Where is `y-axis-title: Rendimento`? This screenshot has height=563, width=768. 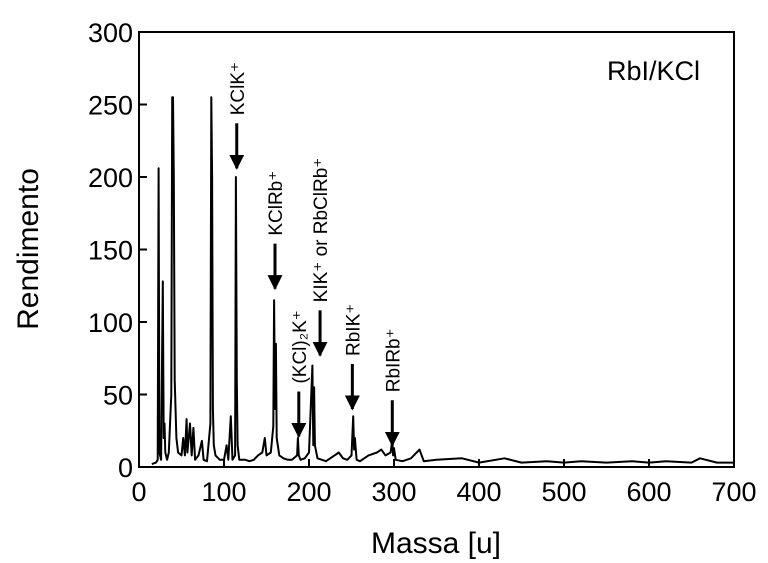 y-axis-title: Rendimento is located at coordinates (28, 249).